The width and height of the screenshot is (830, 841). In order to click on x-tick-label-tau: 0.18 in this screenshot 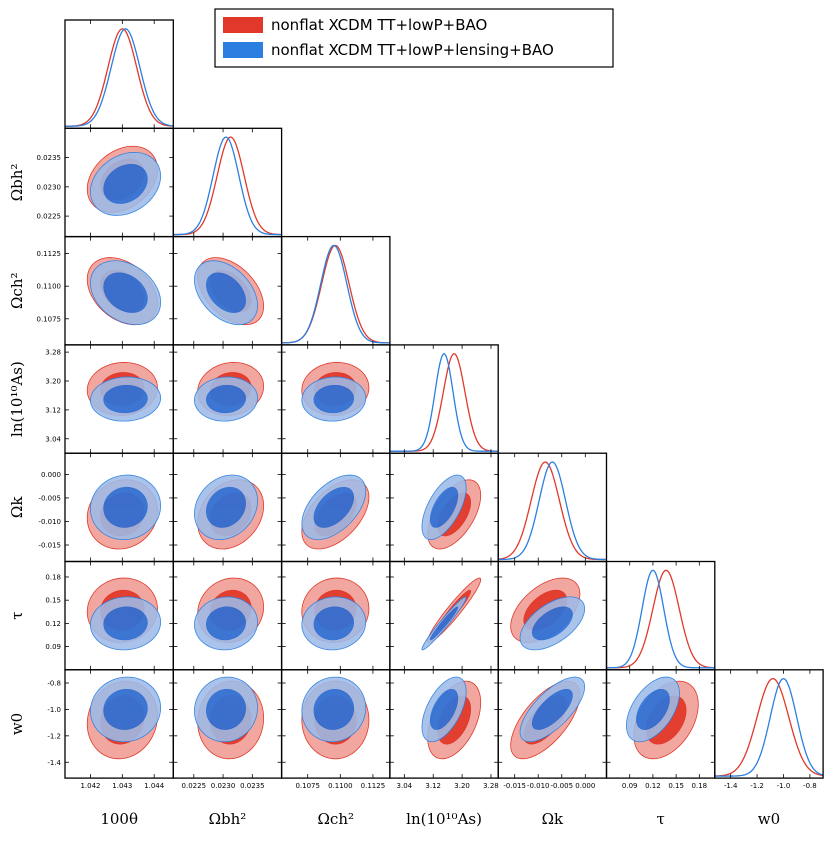, I will do `click(700, 786)`.